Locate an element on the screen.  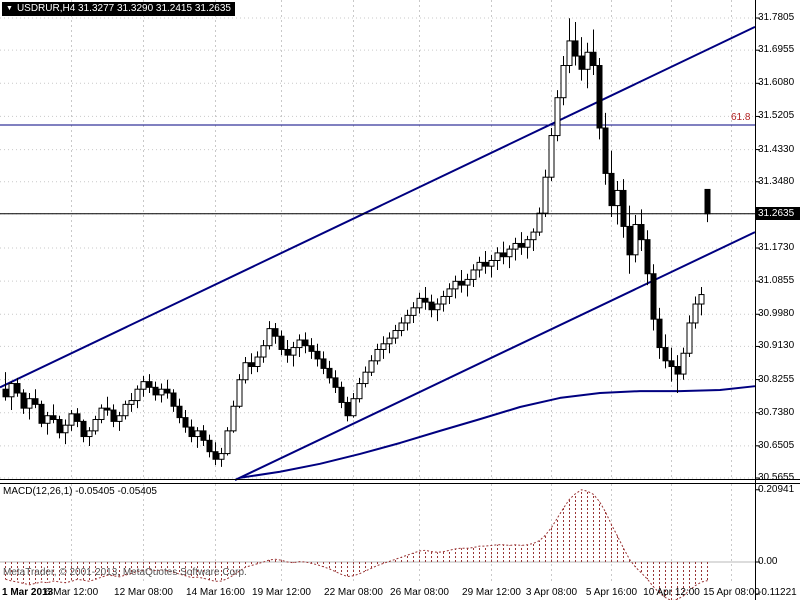
macd-indicator-label: MACD(12,26,1) -0.05405 -0.05405 is located at coordinates (80, 491).